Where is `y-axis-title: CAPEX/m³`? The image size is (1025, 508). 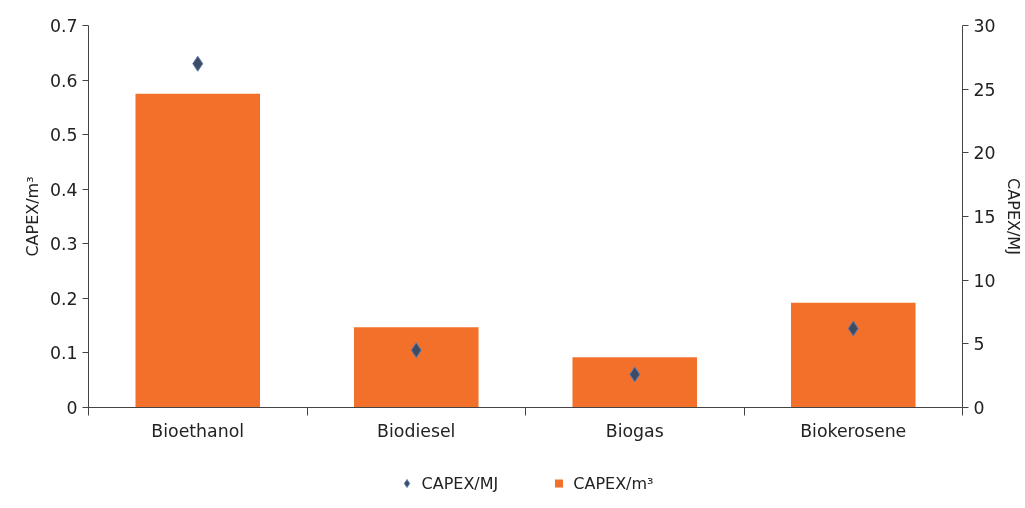 y-axis-title: CAPEX/m³ is located at coordinates (32, 216).